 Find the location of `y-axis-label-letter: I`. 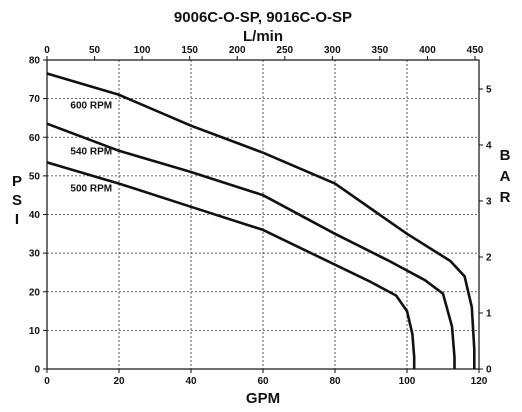

y-axis-label-letter: I is located at coordinates (17, 219).